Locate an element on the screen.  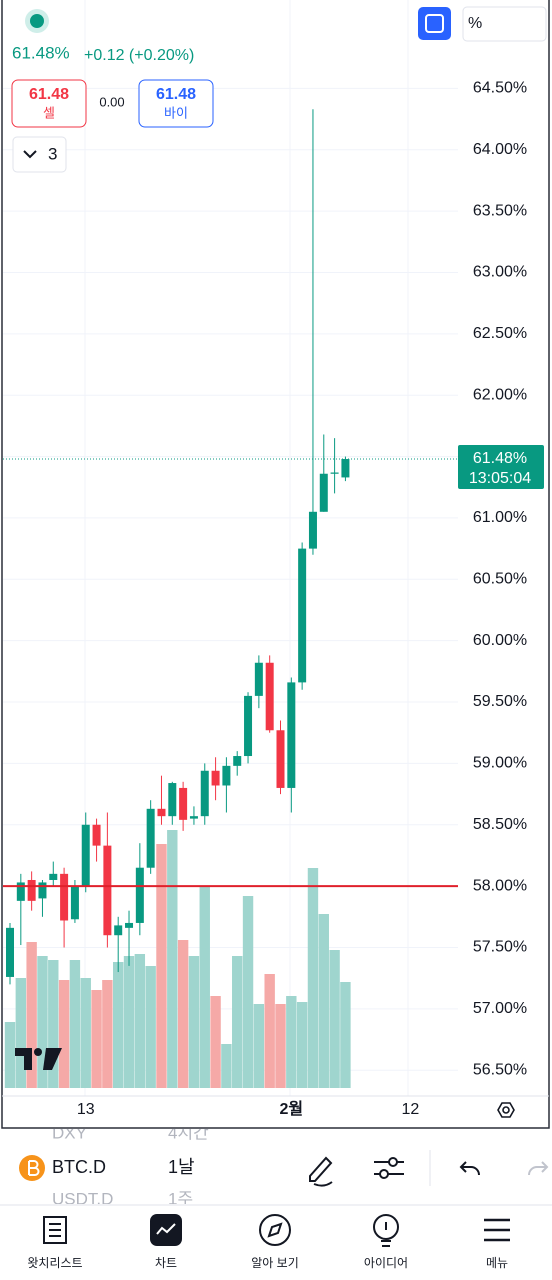
nav-explore: 알아 보기 is located at coordinates (275, 1242).